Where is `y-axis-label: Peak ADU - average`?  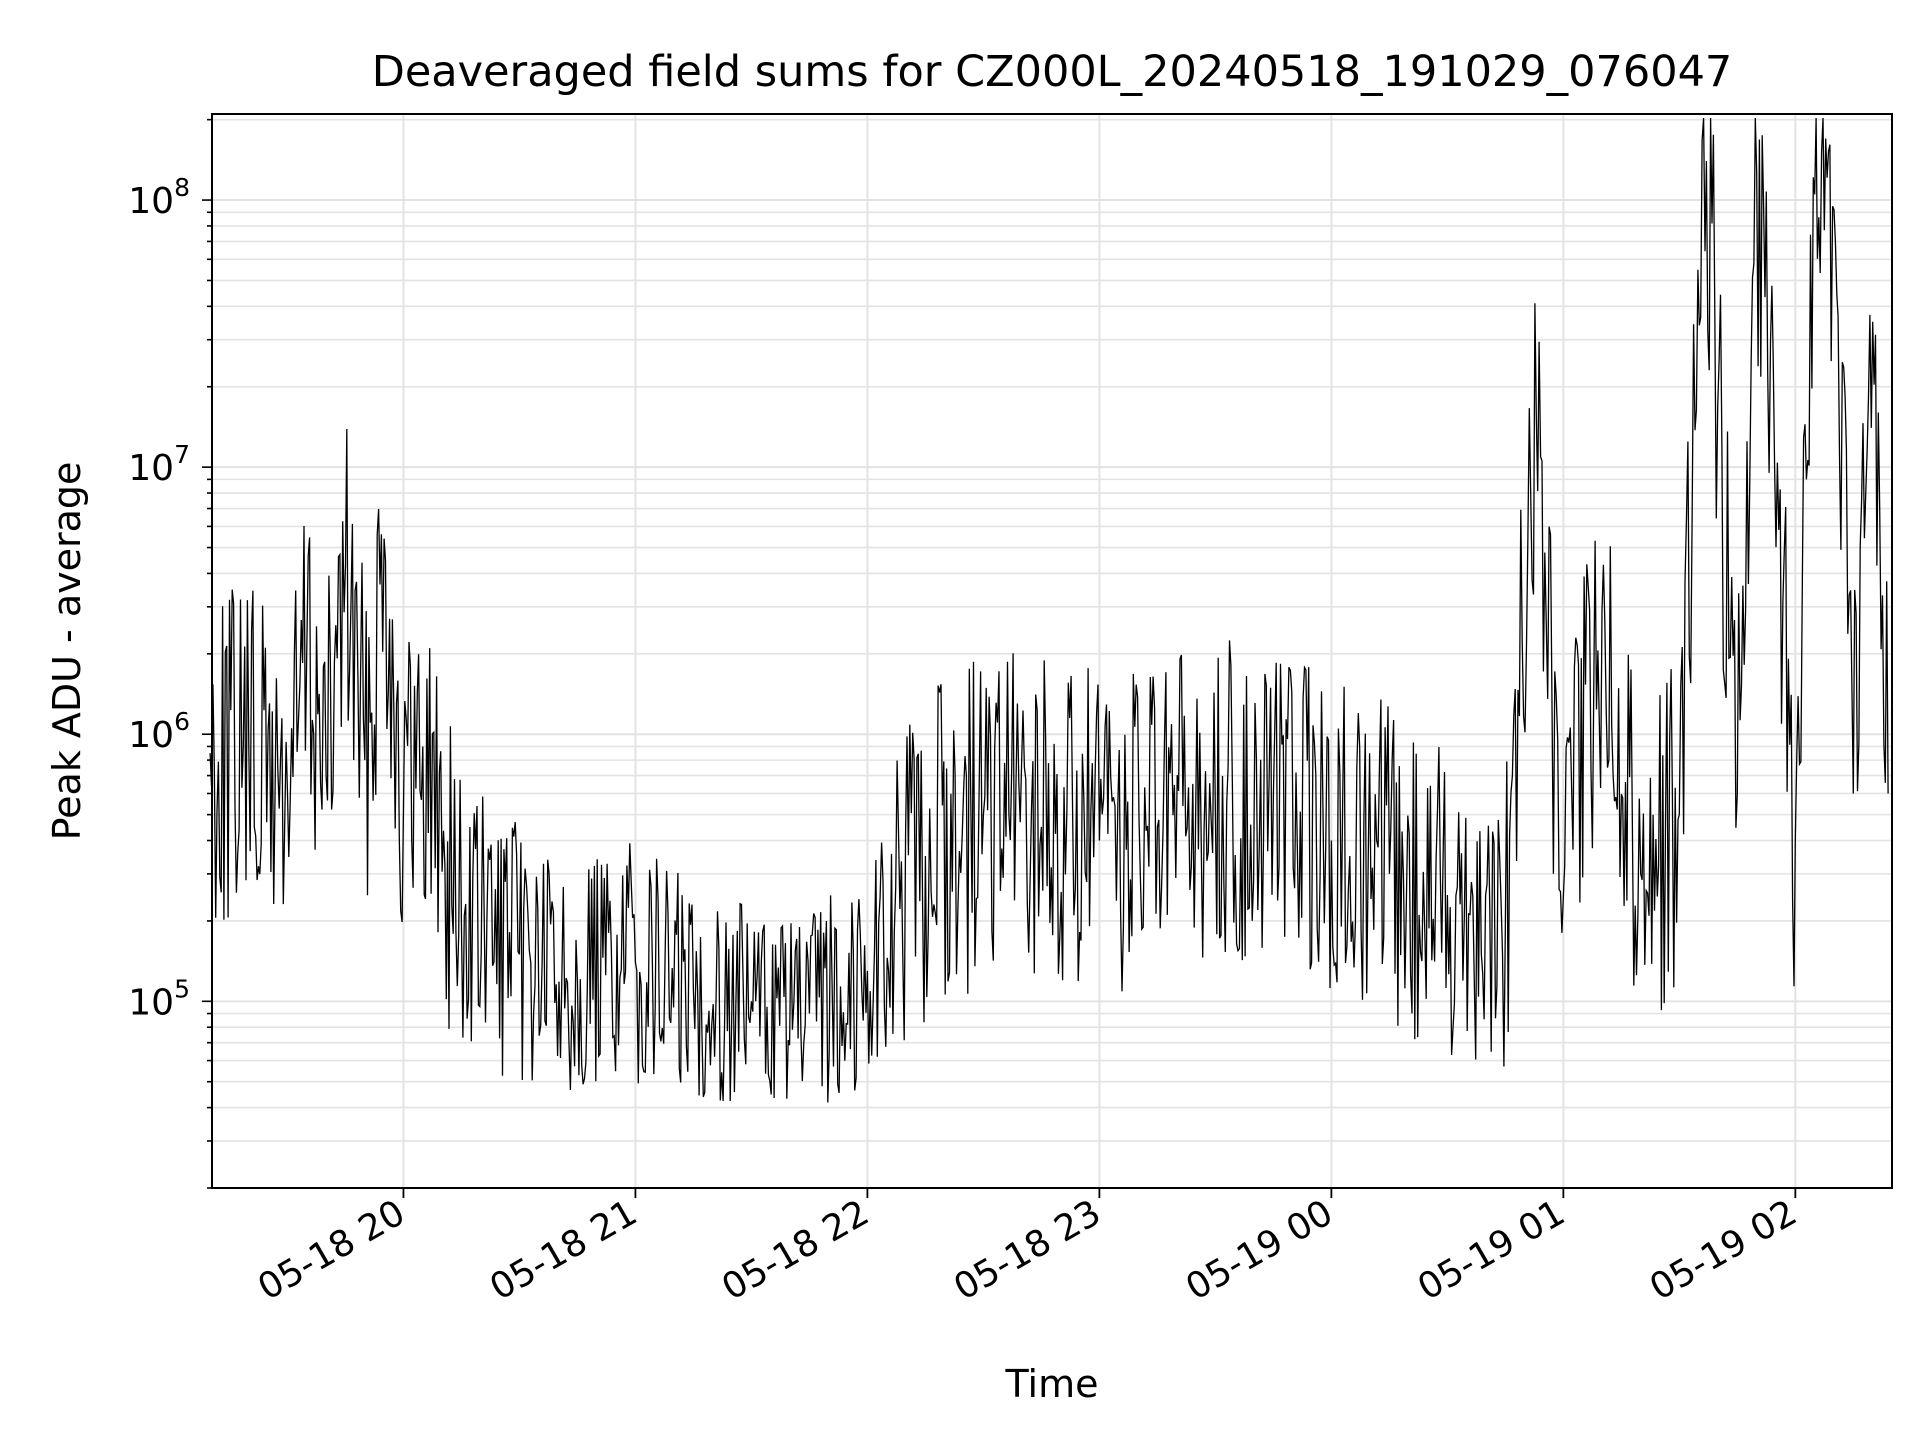
y-axis-label: Peak ADU - average is located at coordinates (67, 651).